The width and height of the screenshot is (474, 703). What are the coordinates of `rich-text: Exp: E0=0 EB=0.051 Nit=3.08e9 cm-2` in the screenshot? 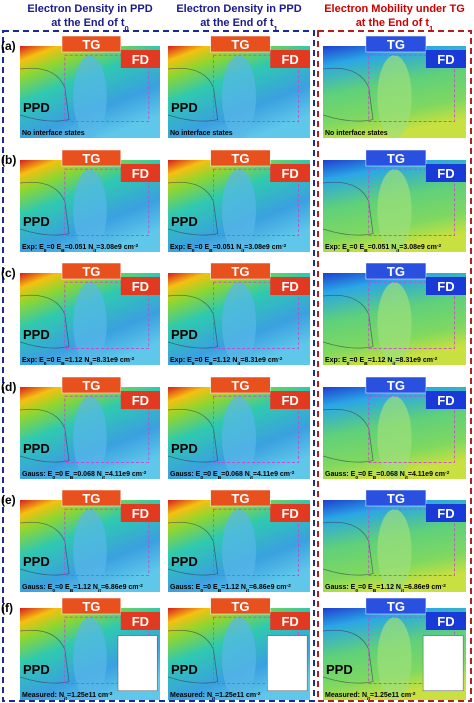 It's located at (383, 248).